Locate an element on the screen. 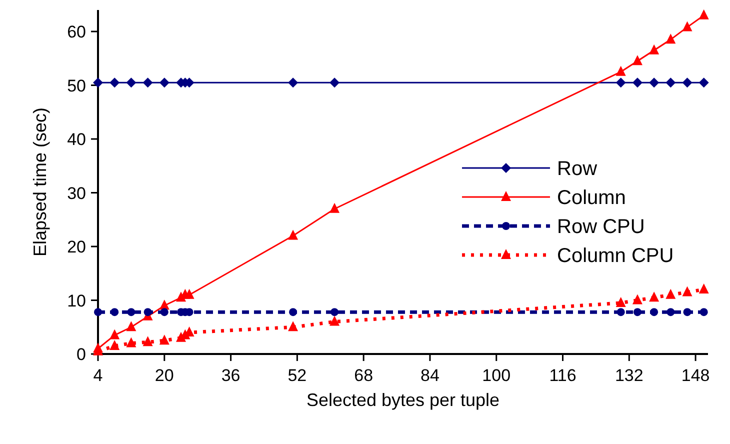 This screenshot has width=730, height=444. x-tick-label: 4 is located at coordinates (98, 375).